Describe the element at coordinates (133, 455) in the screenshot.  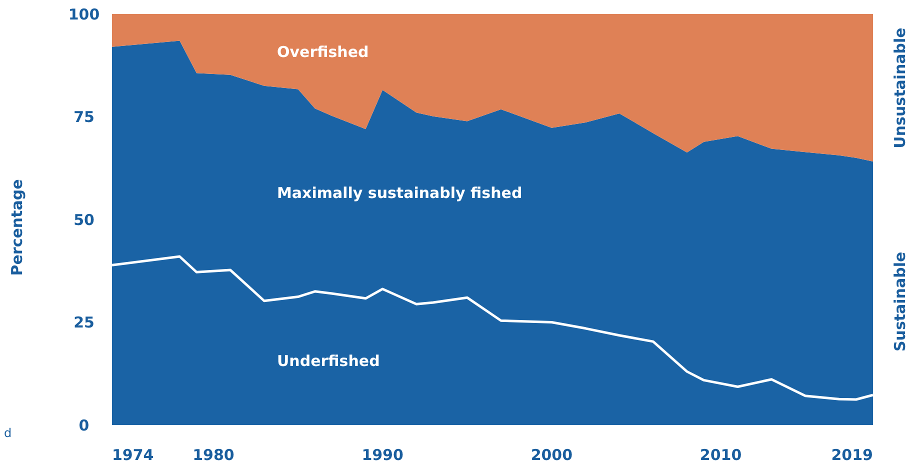
I see `x-tick-label: 1974` at that location.